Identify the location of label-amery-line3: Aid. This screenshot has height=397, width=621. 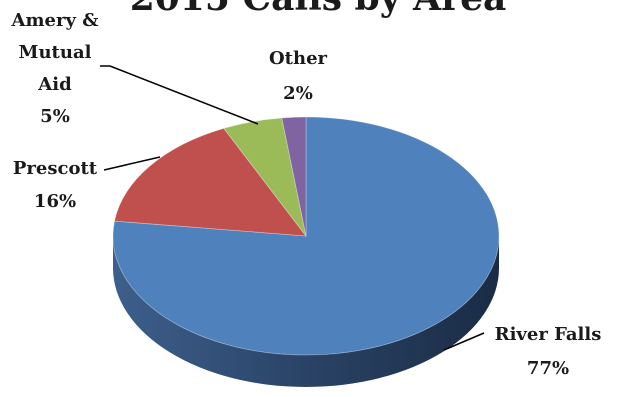
(54, 84).